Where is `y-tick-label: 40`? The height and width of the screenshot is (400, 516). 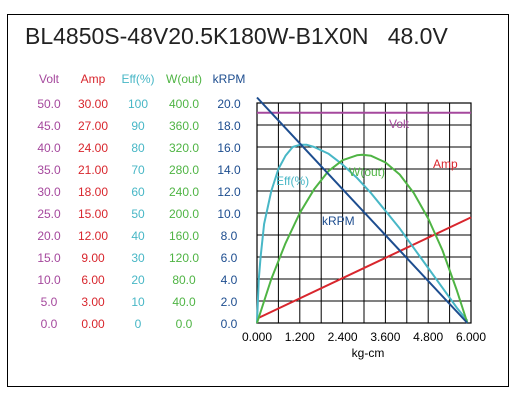
y-tick-label: 40 is located at coordinates (138, 236).